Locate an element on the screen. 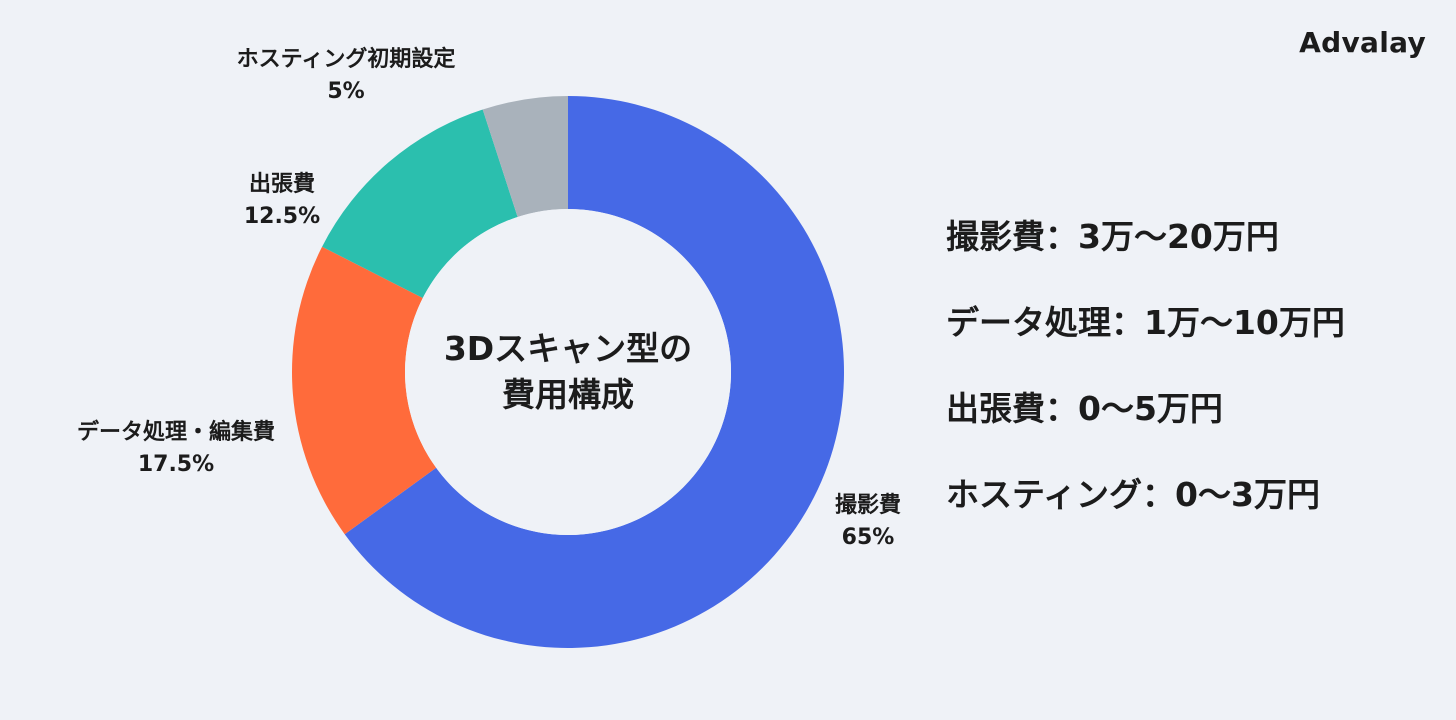  slice-label-travel: 出張費 12.5% is located at coordinates (282, 201).